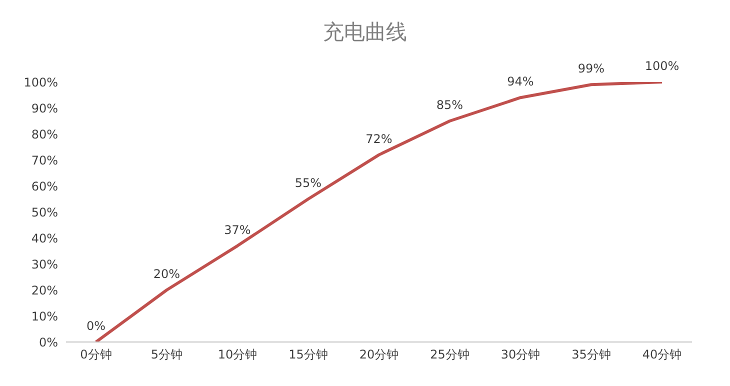  I want to click on x-tick-label: 30分钟, so click(520, 355).